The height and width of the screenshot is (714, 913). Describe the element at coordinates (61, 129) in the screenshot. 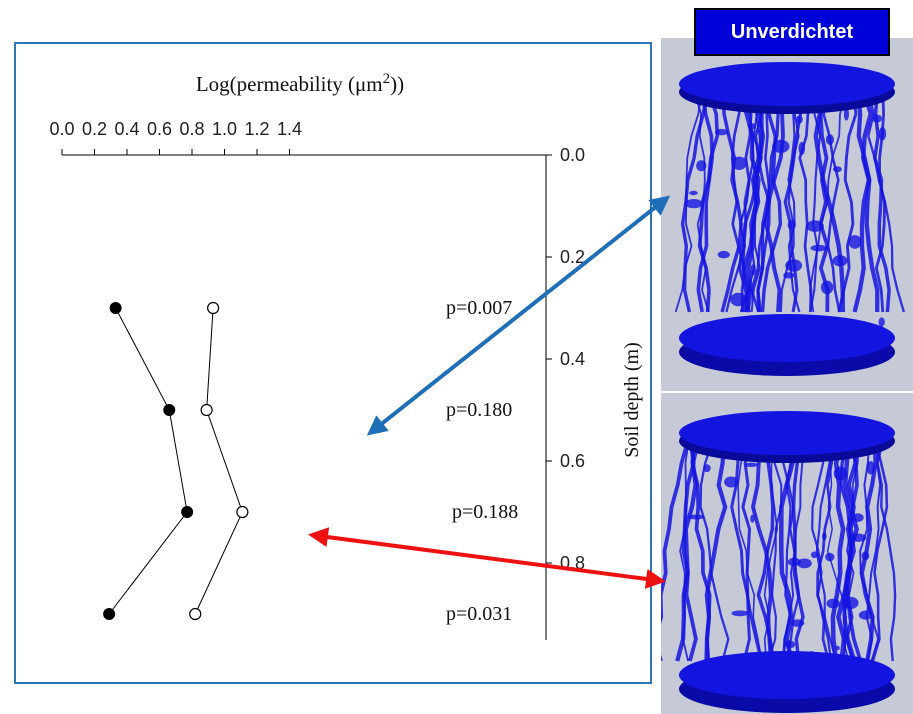

I see `x-tick-label: 0.0` at that location.